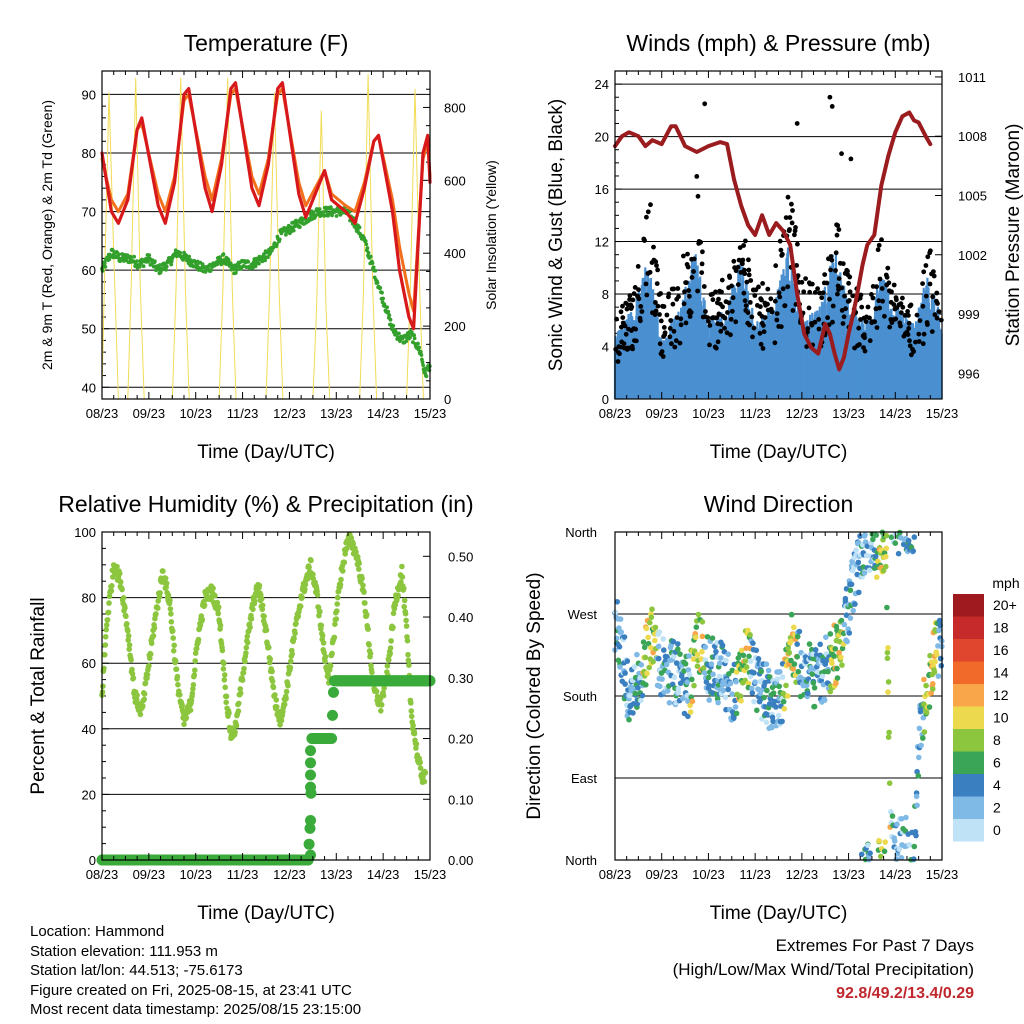 This screenshot has height=1024, width=1024. I want to click on x-axis-label: Time (Day/UTC), so click(779, 452).